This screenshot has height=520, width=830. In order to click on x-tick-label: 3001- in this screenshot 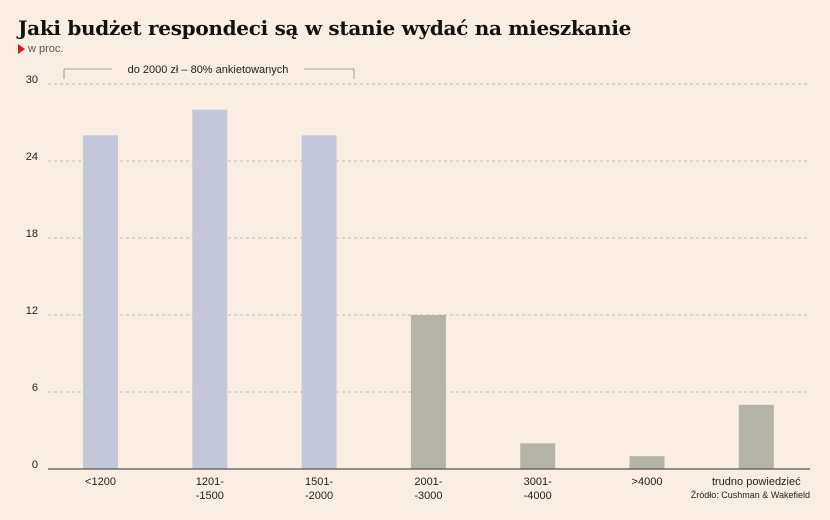, I will do `click(538, 482)`.